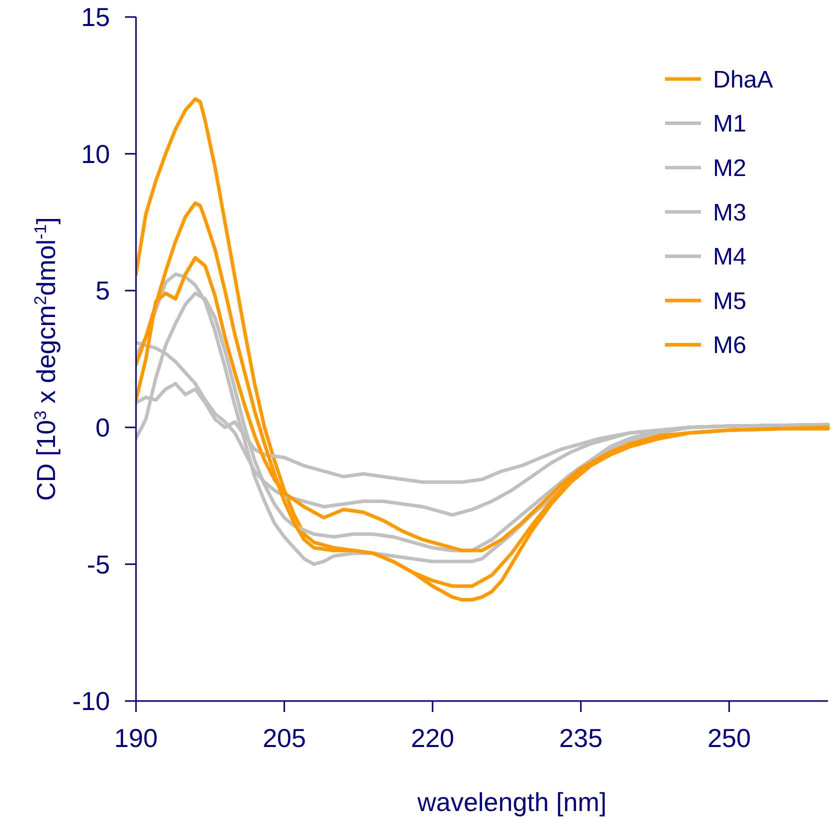 Image resolution: width=833 pixels, height=819 pixels. What do you see at coordinates (136, 738) in the screenshot?
I see `x-tick-label: 190` at bounding box center [136, 738].